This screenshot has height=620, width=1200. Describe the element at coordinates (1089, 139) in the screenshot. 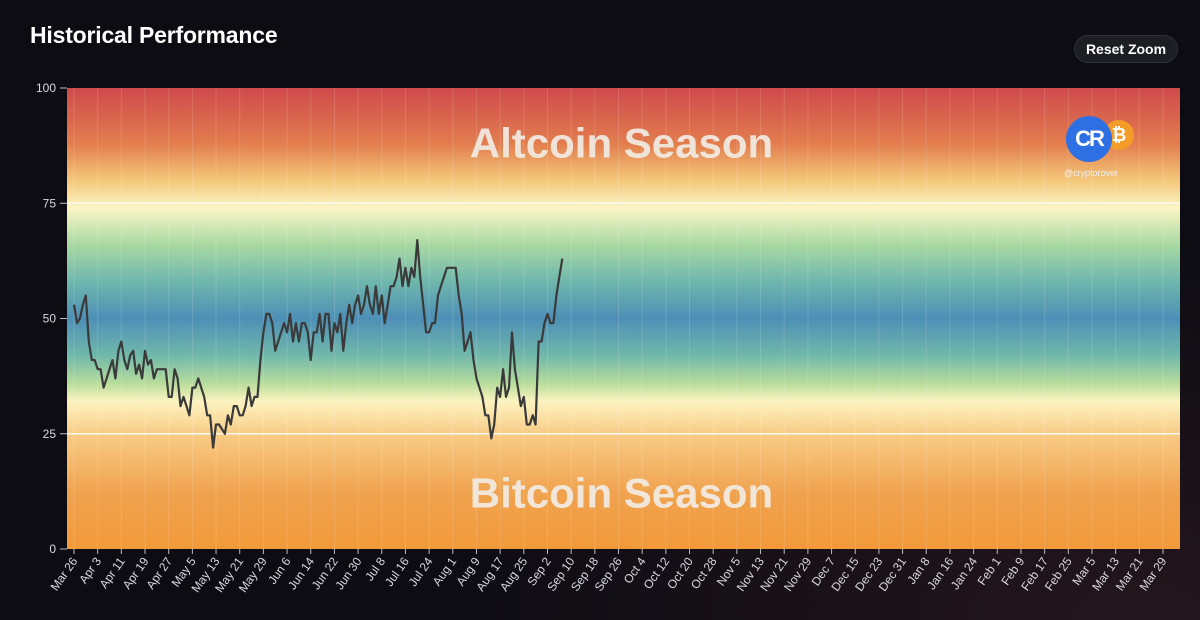

I see `cr-logo-icon: CR` at that location.